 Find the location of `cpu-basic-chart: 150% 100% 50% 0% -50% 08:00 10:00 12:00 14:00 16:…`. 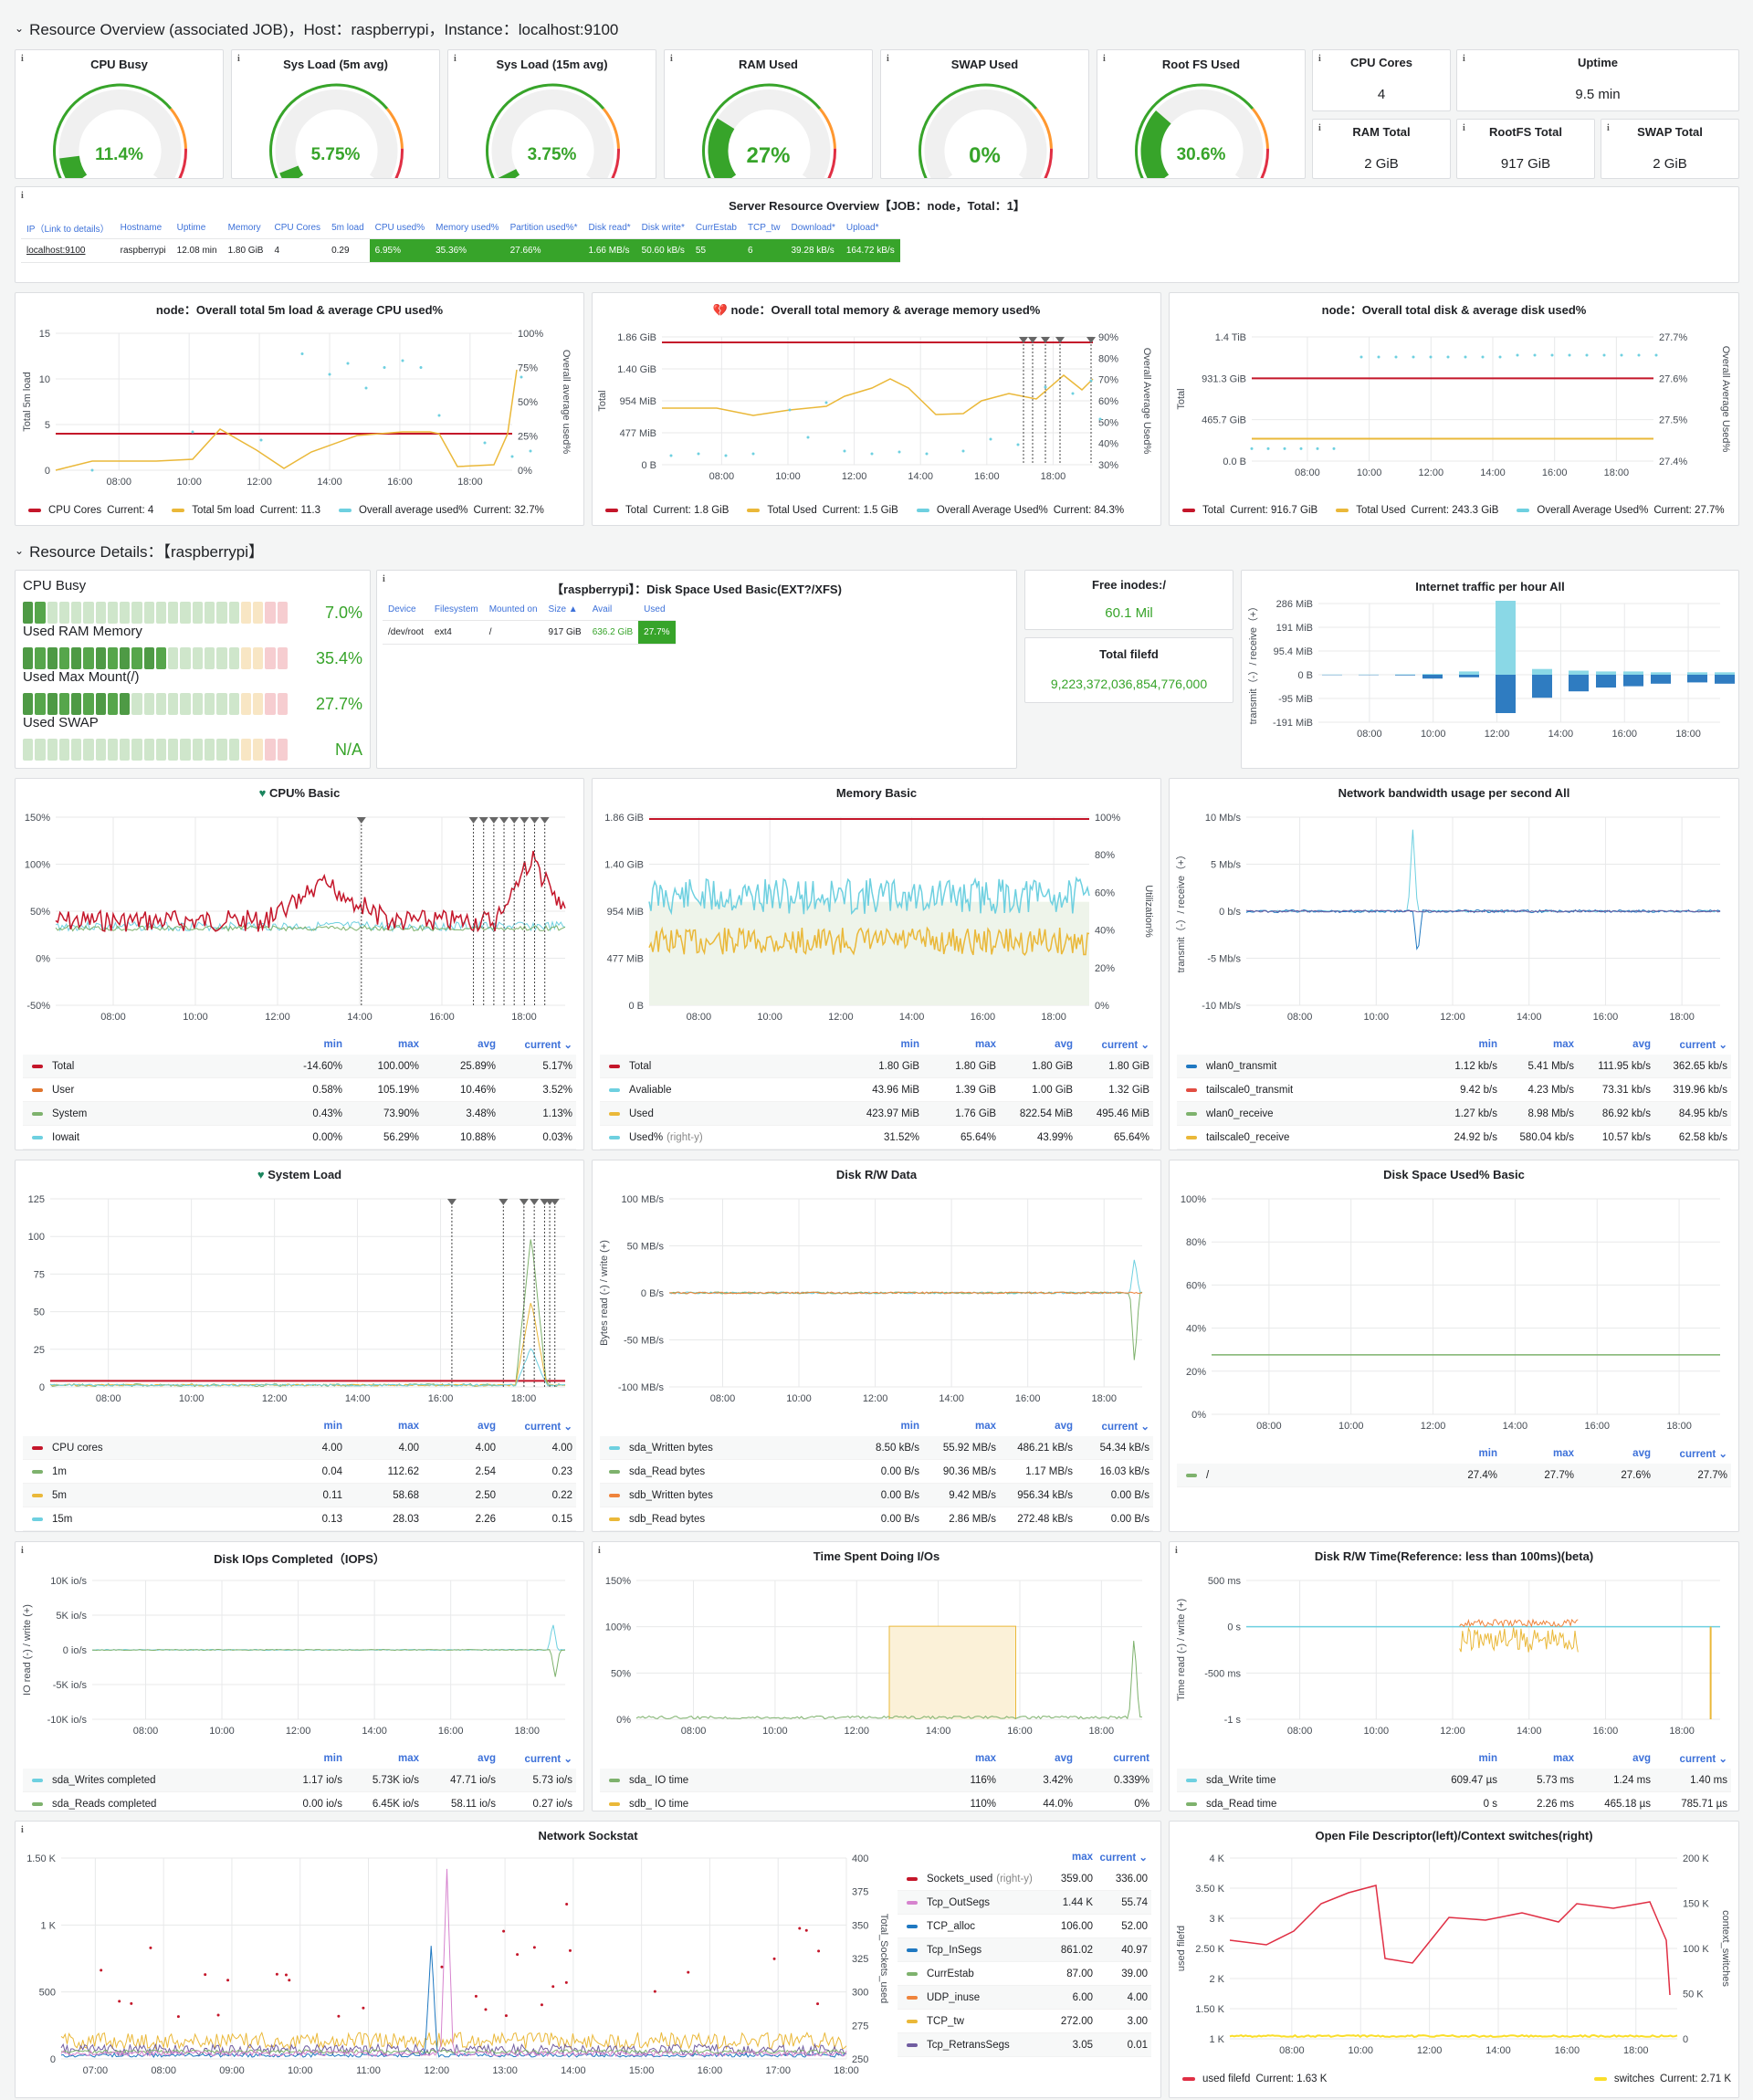

cpu-basic-chart: 150% 100% 50% 0% -50% 08:00 10:00 12:00 14:00 16:… is located at coordinates (300, 917).